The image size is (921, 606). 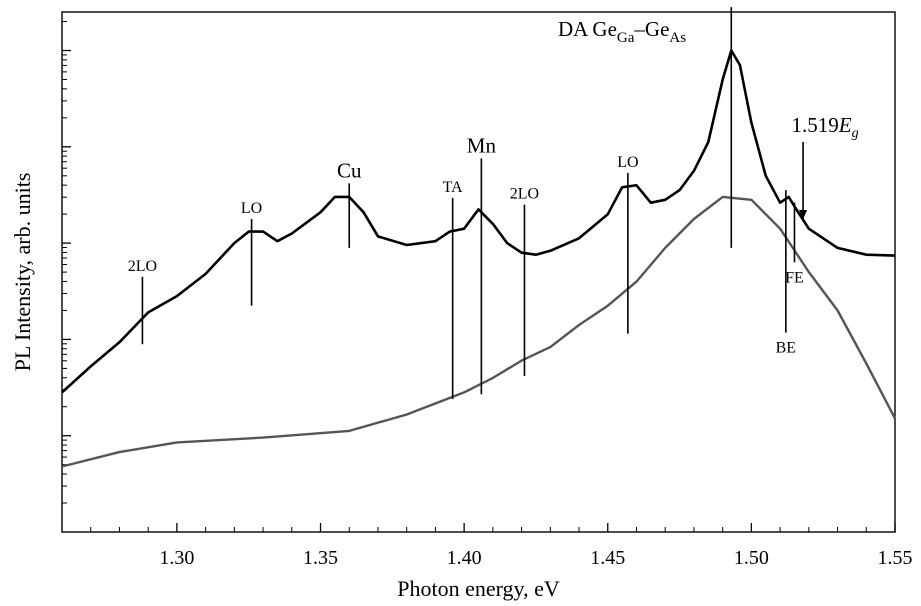 I want to click on peak-label-subscript: Ga, so click(x=626, y=38).